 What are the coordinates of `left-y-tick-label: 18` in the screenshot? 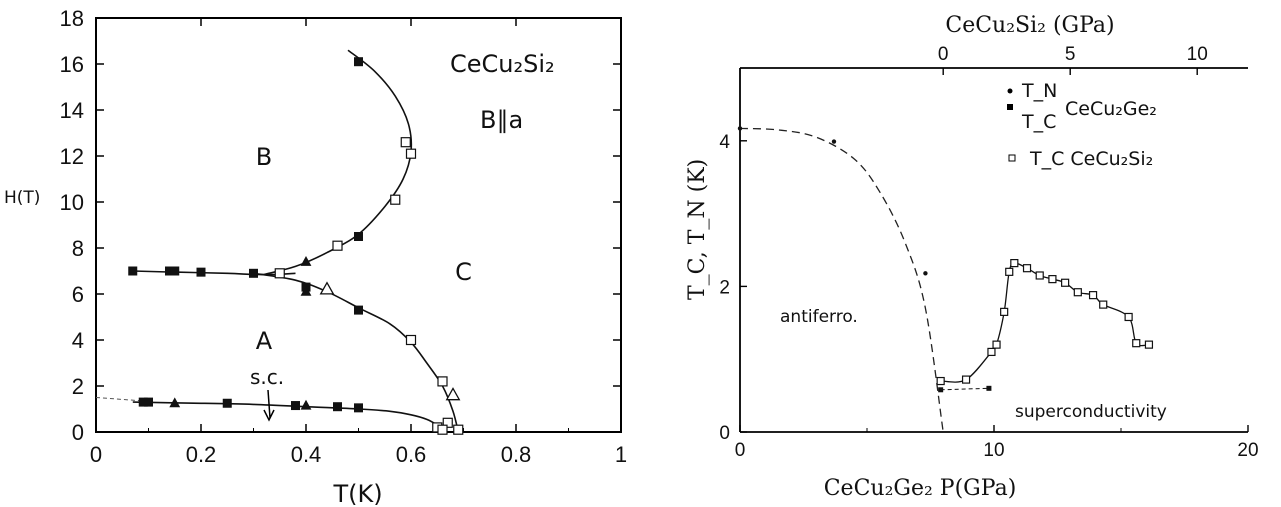 It's located at (72, 18).